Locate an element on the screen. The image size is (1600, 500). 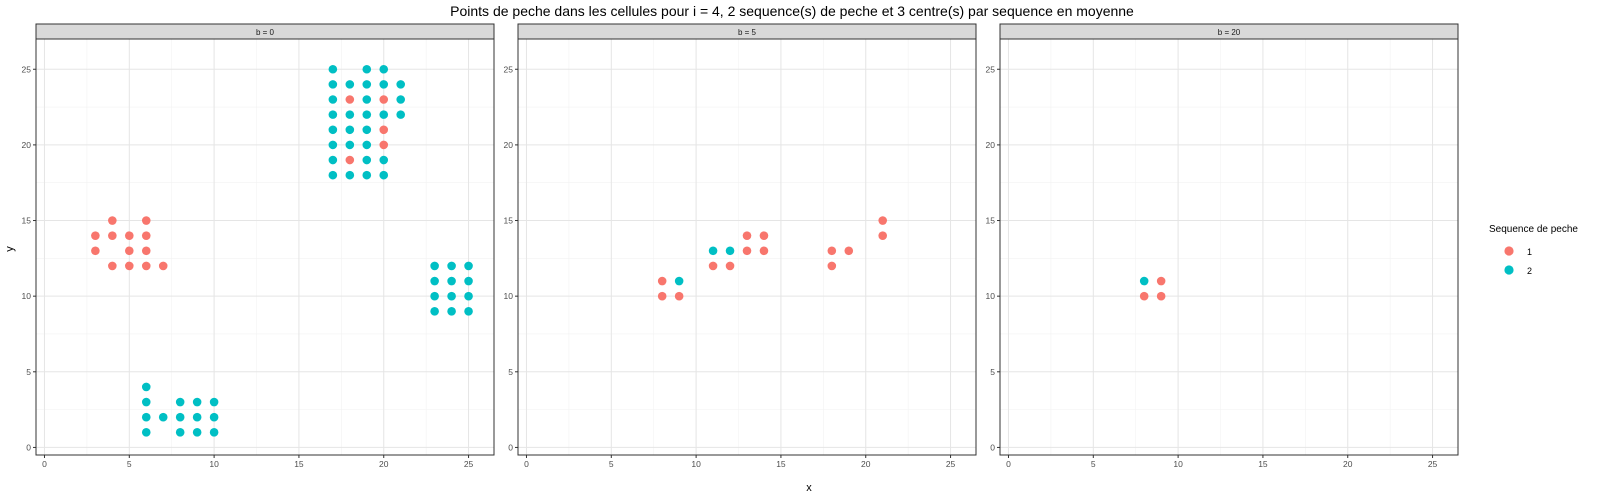
legend-label-1: 1 is located at coordinates (1529, 252).